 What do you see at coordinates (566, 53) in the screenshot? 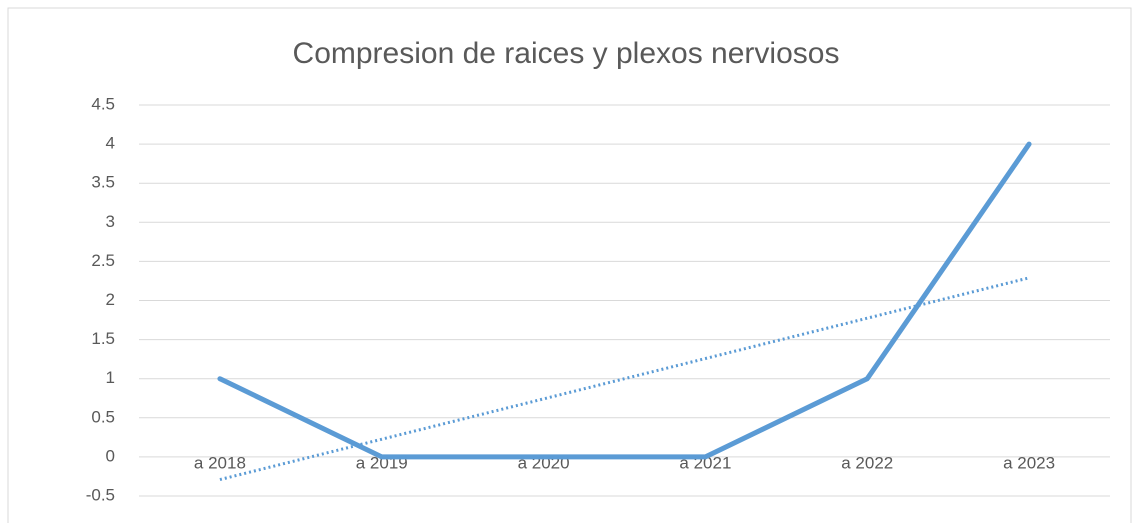
I see `chart-title: Compresion de raices y plexos nerviosos` at bounding box center [566, 53].